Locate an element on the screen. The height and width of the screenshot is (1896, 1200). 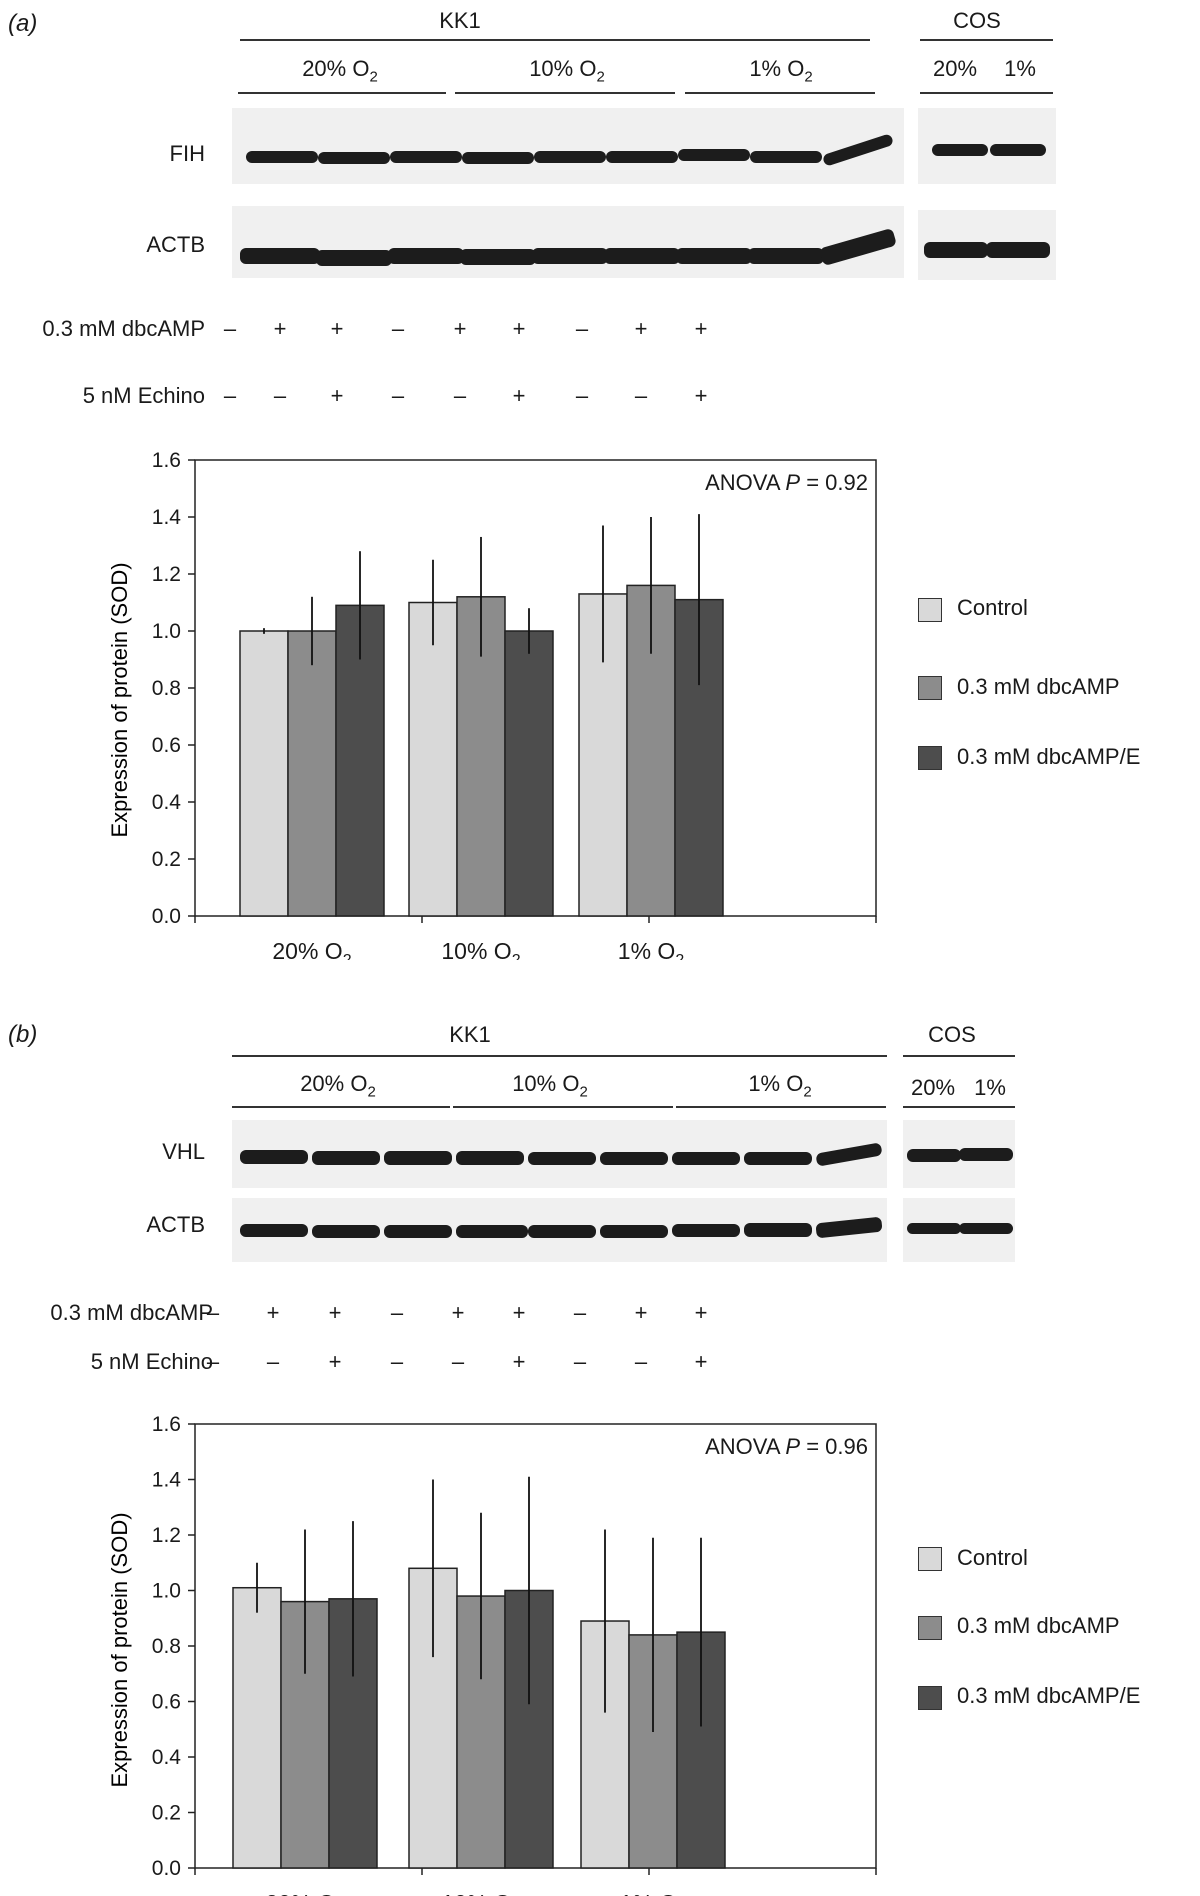
legend-label: 0.3 mM dbcAMP is located at coordinates (1038, 686).